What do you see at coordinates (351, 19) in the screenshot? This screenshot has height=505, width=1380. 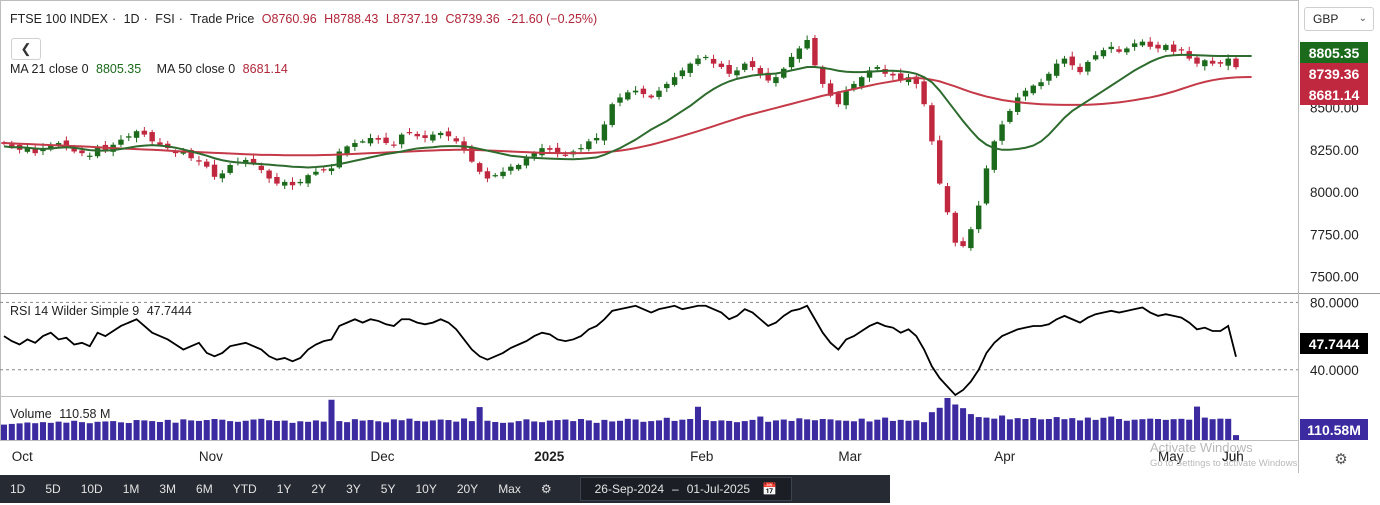 I see `high-value: H8788.43` at bounding box center [351, 19].